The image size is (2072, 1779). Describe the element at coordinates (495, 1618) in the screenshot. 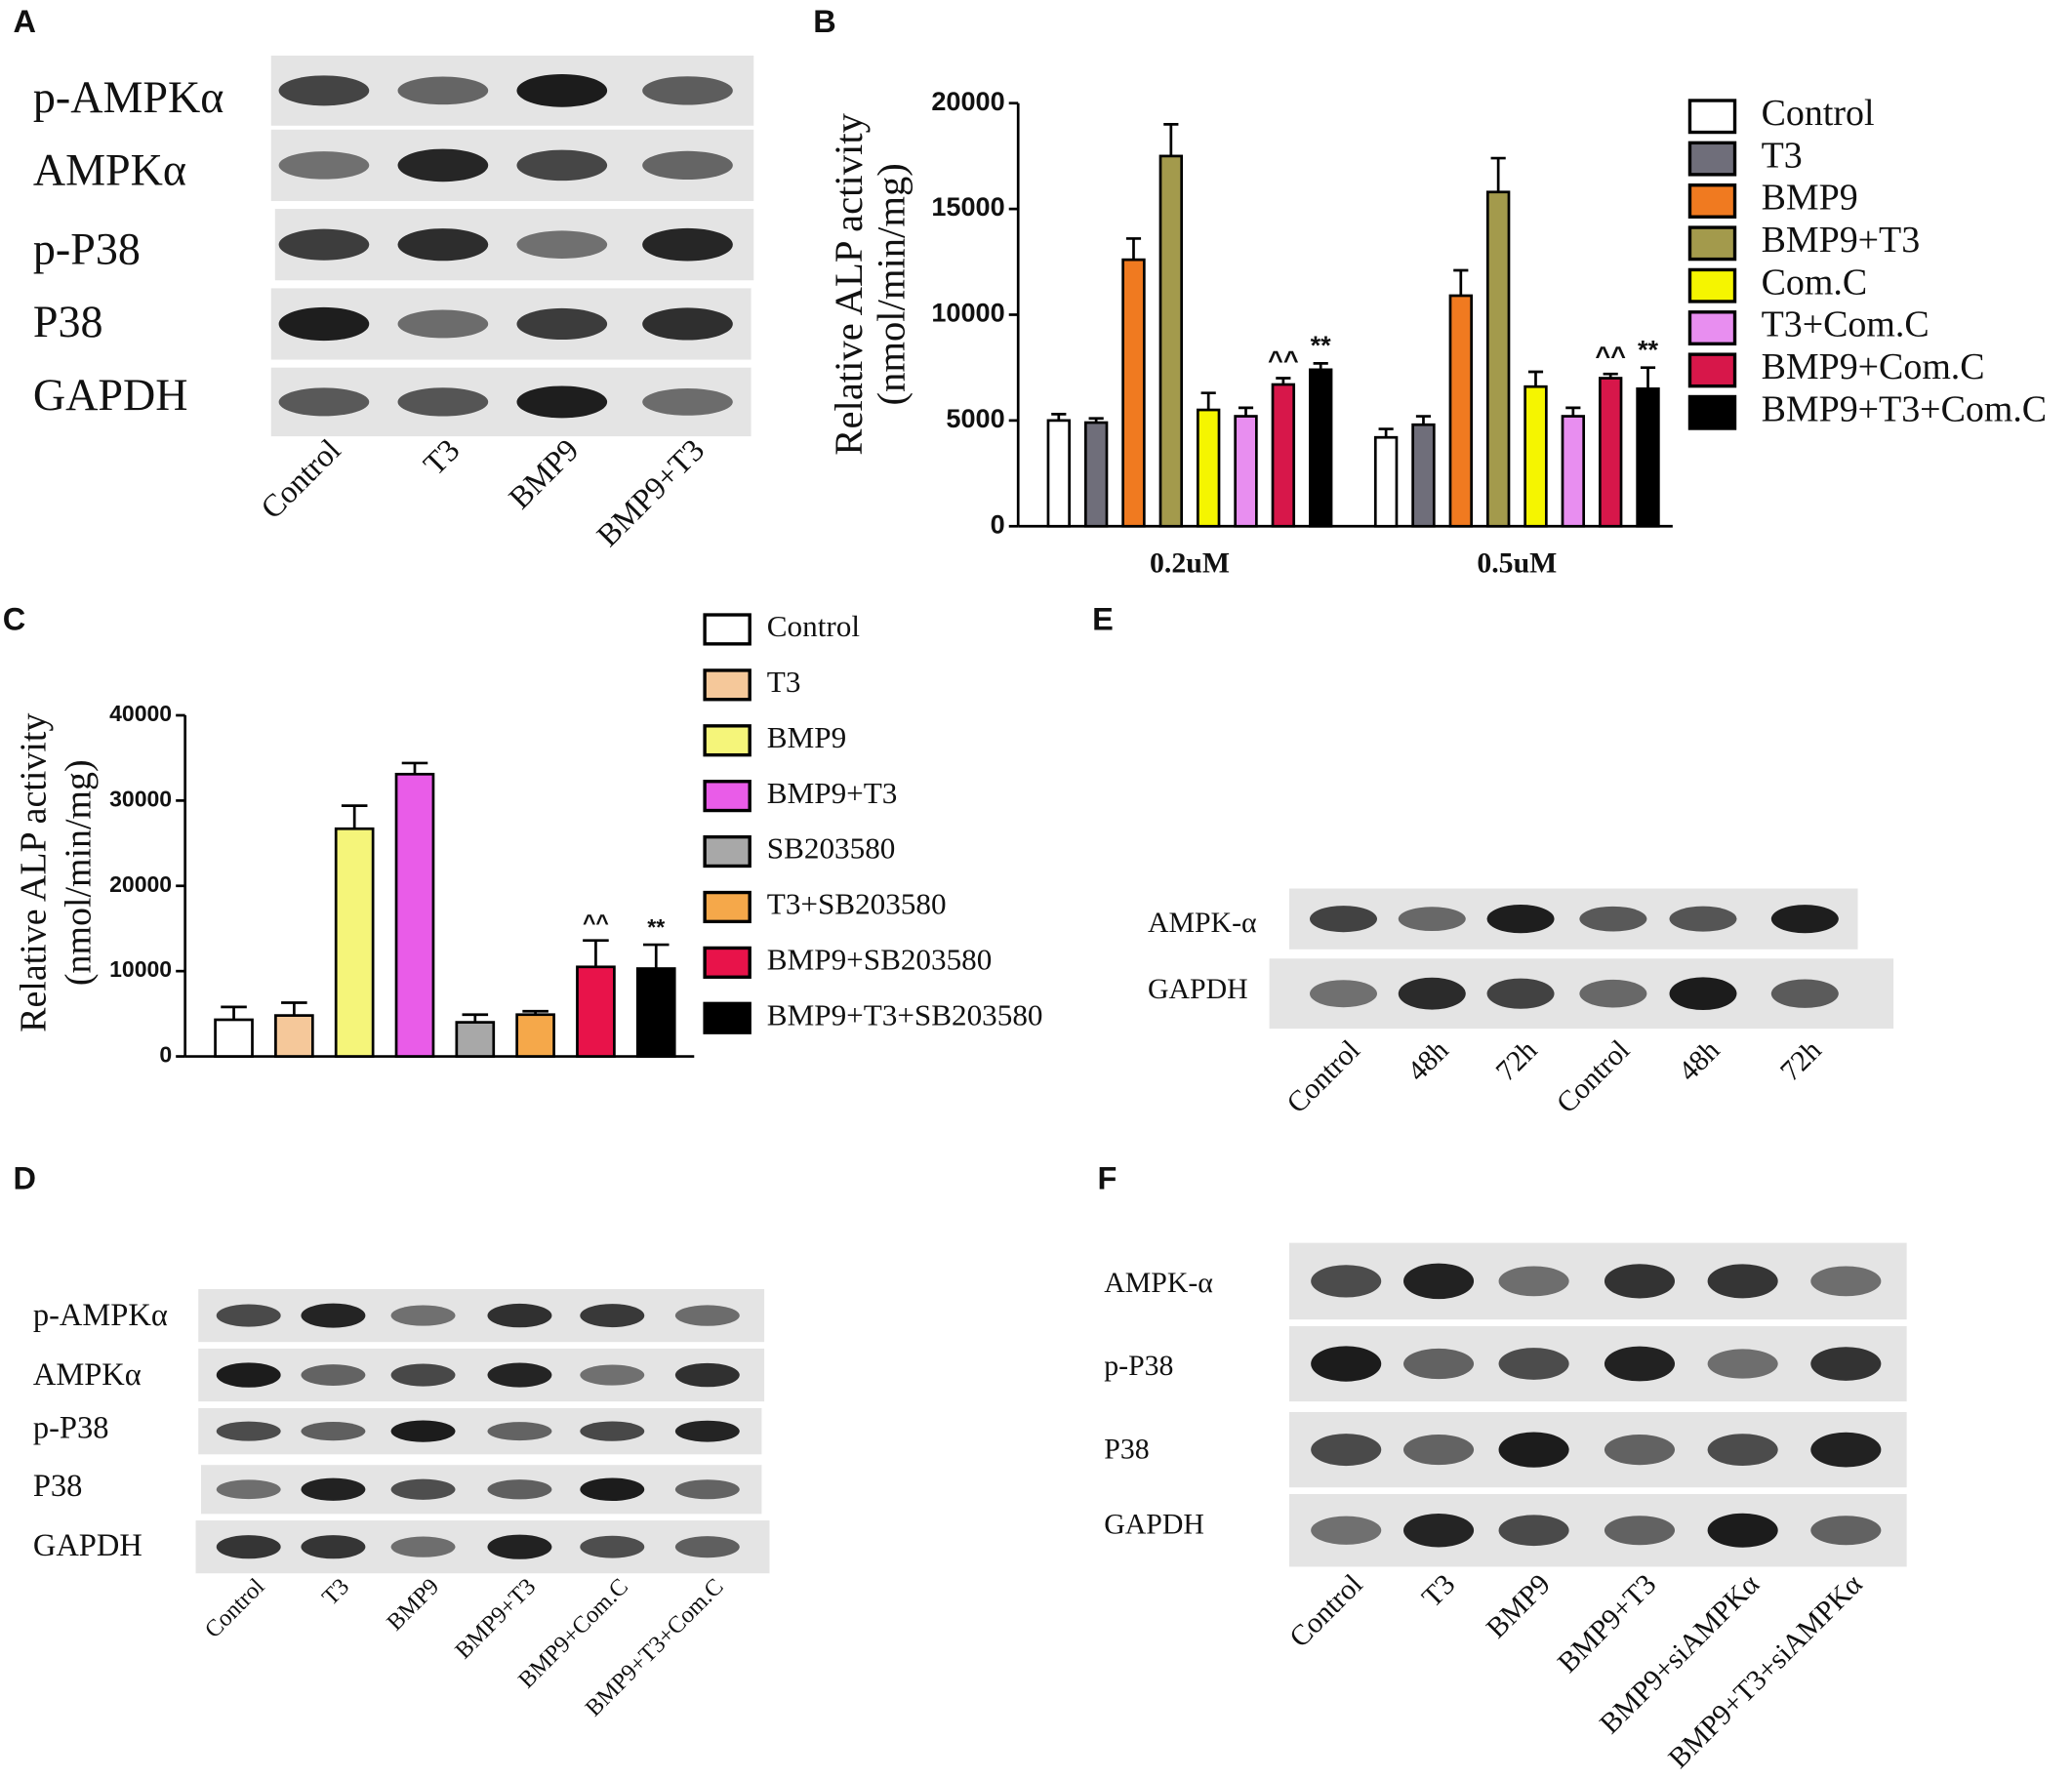

I see `lane-label: BMP9+T3` at that location.